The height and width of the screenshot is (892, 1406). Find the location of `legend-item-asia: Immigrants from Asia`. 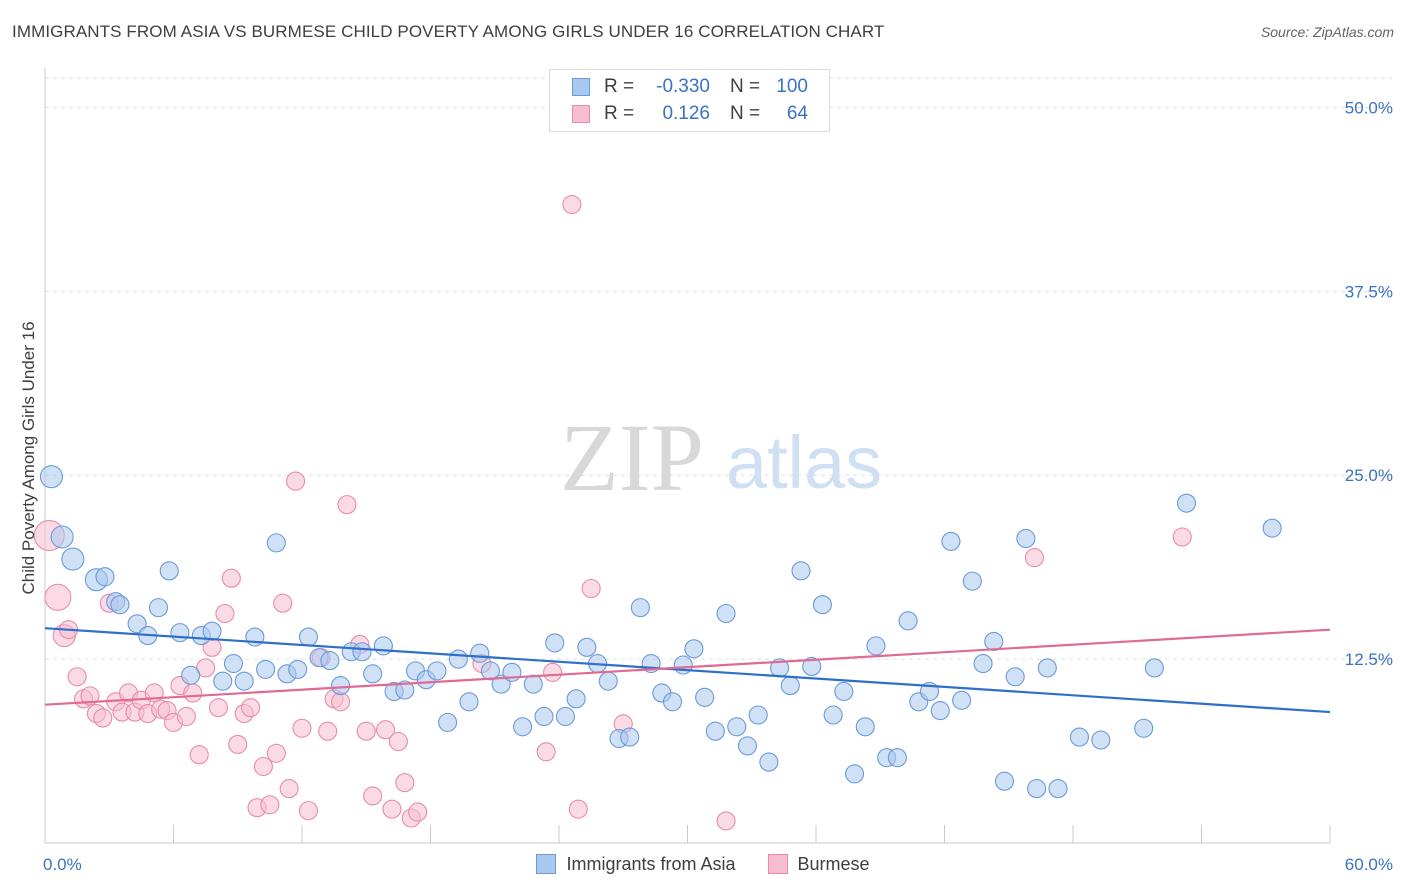

legend-item-asia: Immigrants from Asia is located at coordinates (636, 864).